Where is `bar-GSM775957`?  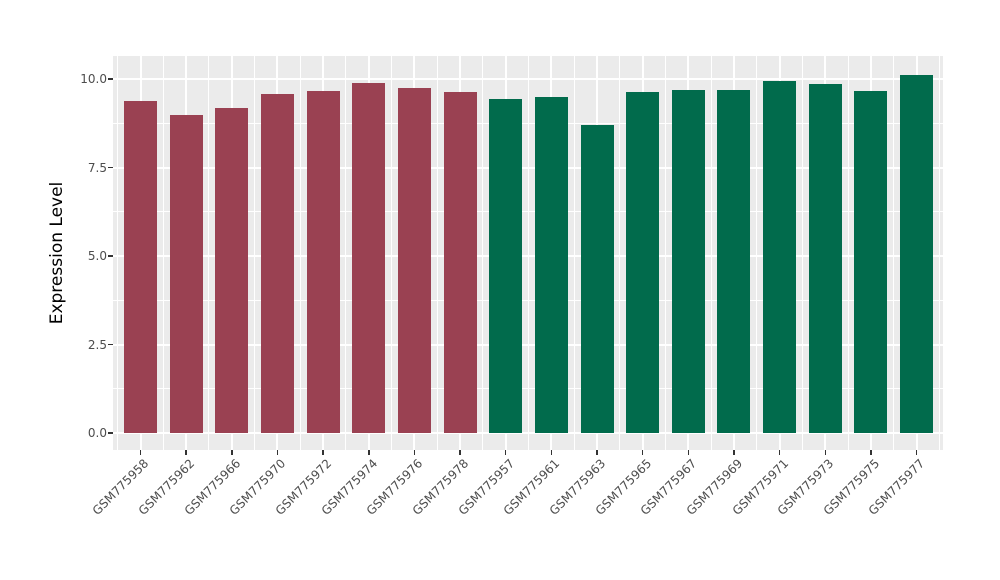 bar-GSM775957 is located at coordinates (506, 266).